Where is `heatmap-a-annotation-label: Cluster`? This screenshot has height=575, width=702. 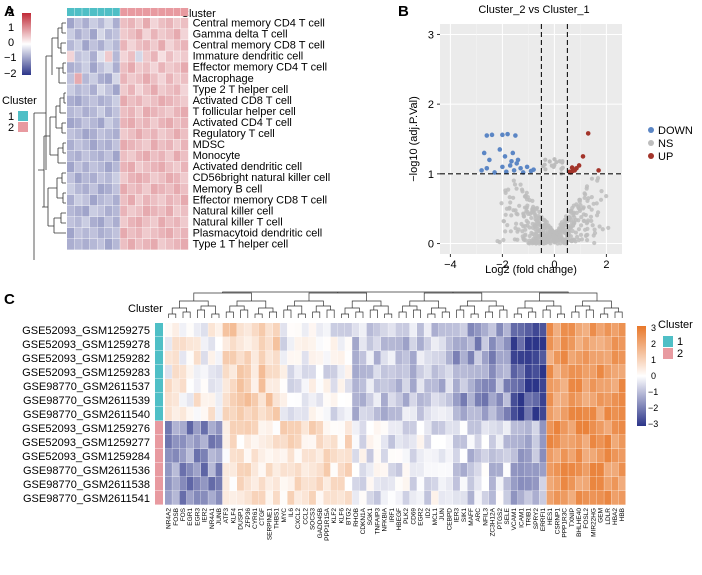 heatmap-a-annotation-label: Cluster is located at coordinates (198, 14).